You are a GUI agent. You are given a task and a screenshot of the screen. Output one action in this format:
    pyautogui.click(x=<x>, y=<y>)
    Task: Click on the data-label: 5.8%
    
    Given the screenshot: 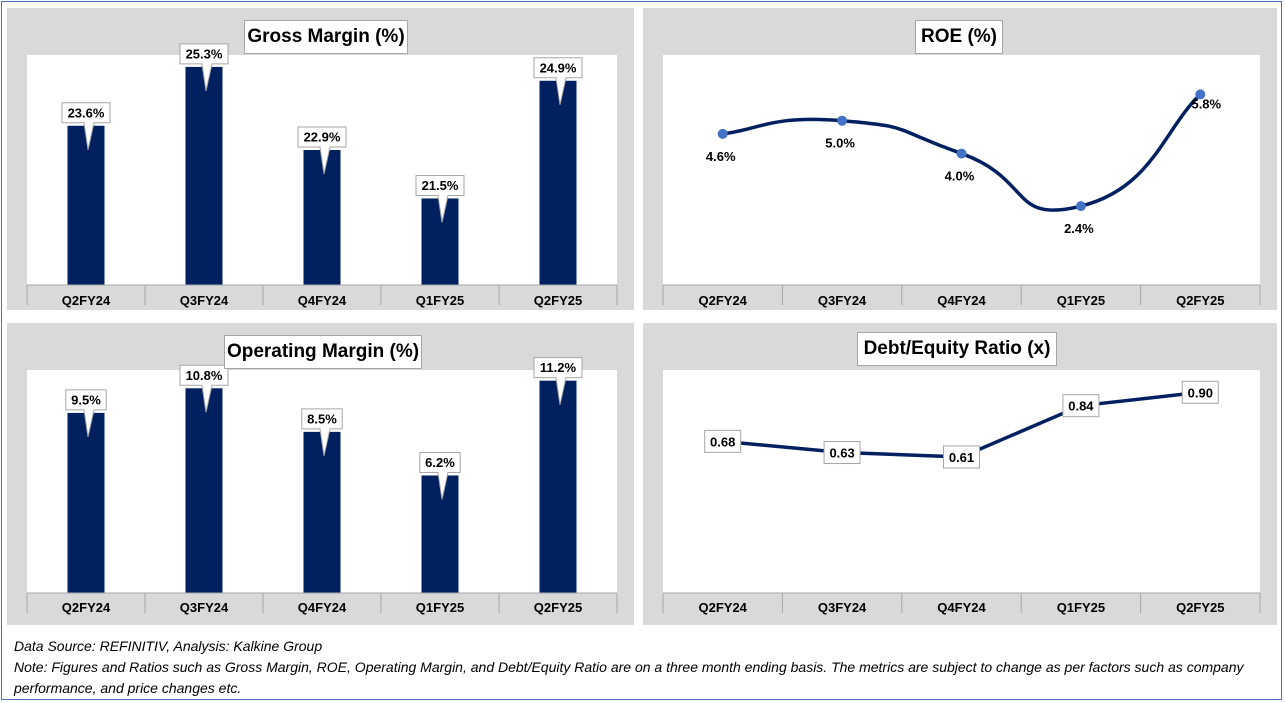 What is the action you would take?
    pyautogui.click(x=1206, y=103)
    